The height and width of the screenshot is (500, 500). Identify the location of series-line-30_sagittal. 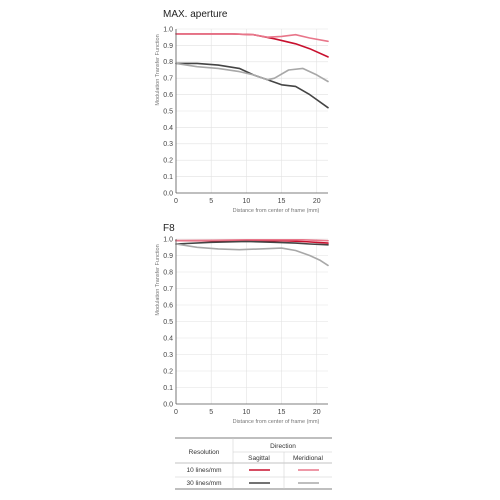
(252, 243).